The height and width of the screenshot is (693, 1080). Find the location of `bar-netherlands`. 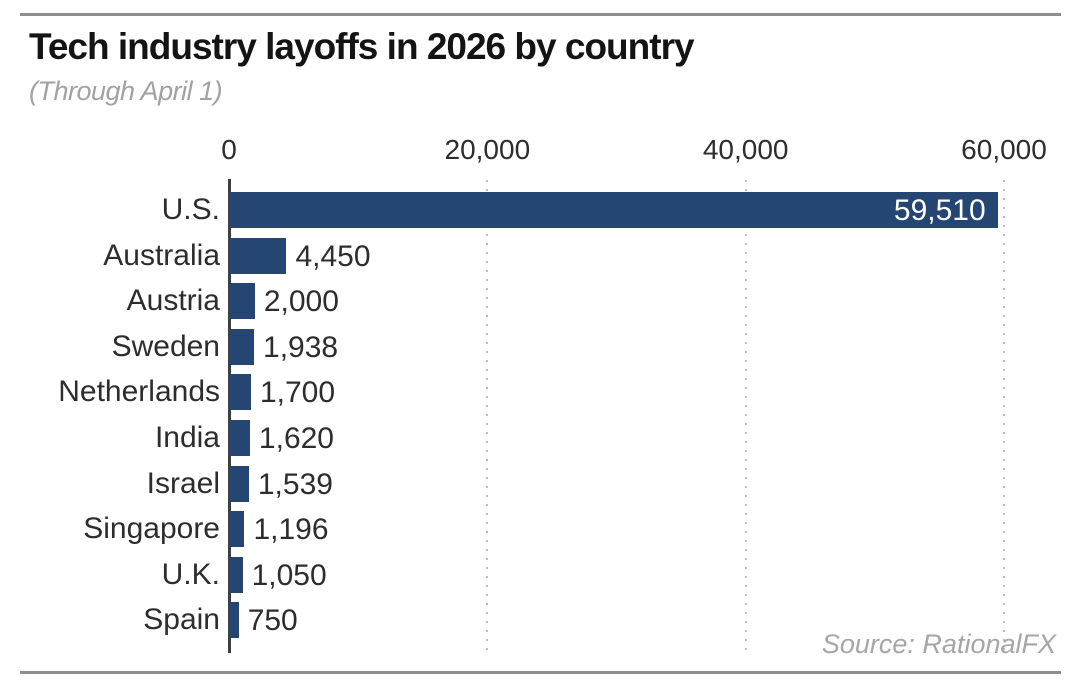

bar-netherlands is located at coordinates (240, 392).